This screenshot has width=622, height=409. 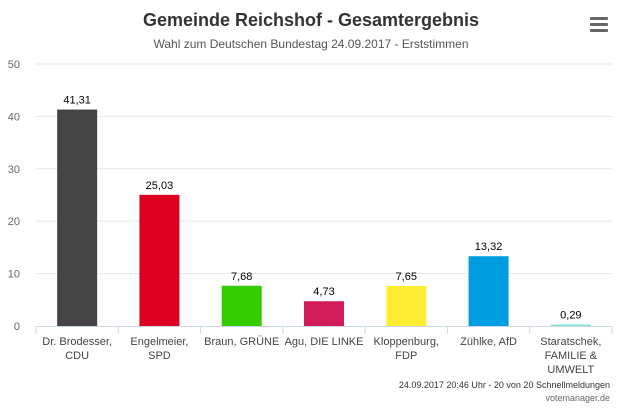 I want to click on y-tick-label: 20, so click(x=14, y=222).